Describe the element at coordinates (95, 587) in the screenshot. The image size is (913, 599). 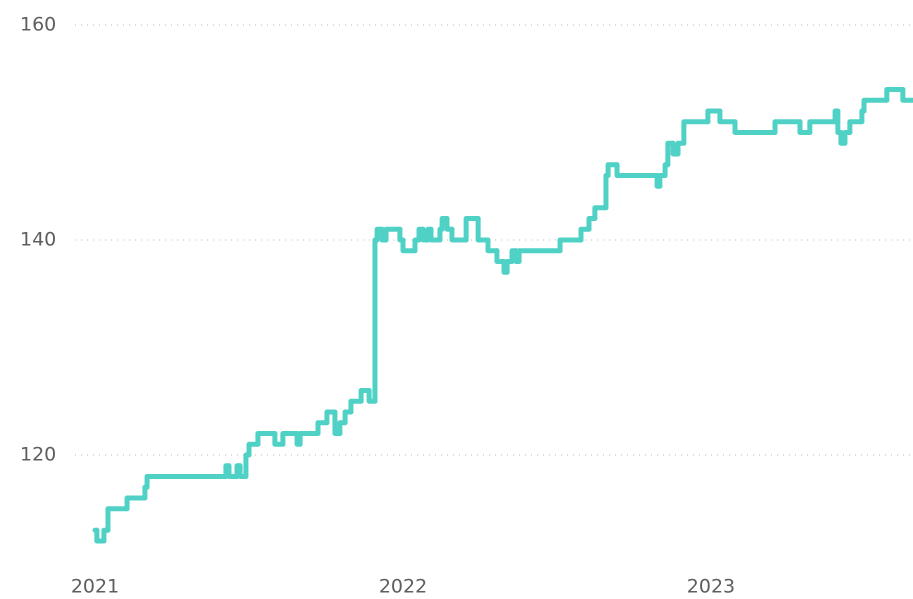
I see `x-tick-label: 2021` at that location.